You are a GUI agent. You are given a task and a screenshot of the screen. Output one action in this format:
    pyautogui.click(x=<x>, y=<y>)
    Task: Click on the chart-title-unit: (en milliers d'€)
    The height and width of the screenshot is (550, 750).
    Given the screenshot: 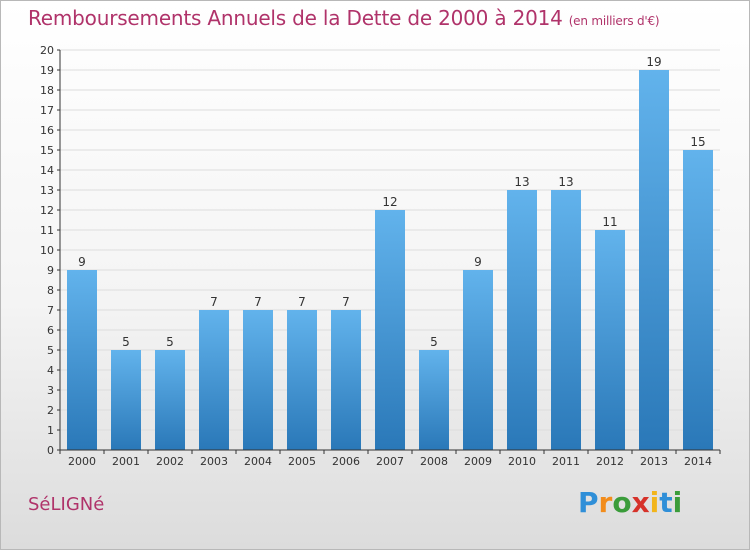 What is the action you would take?
    pyautogui.click(x=614, y=21)
    